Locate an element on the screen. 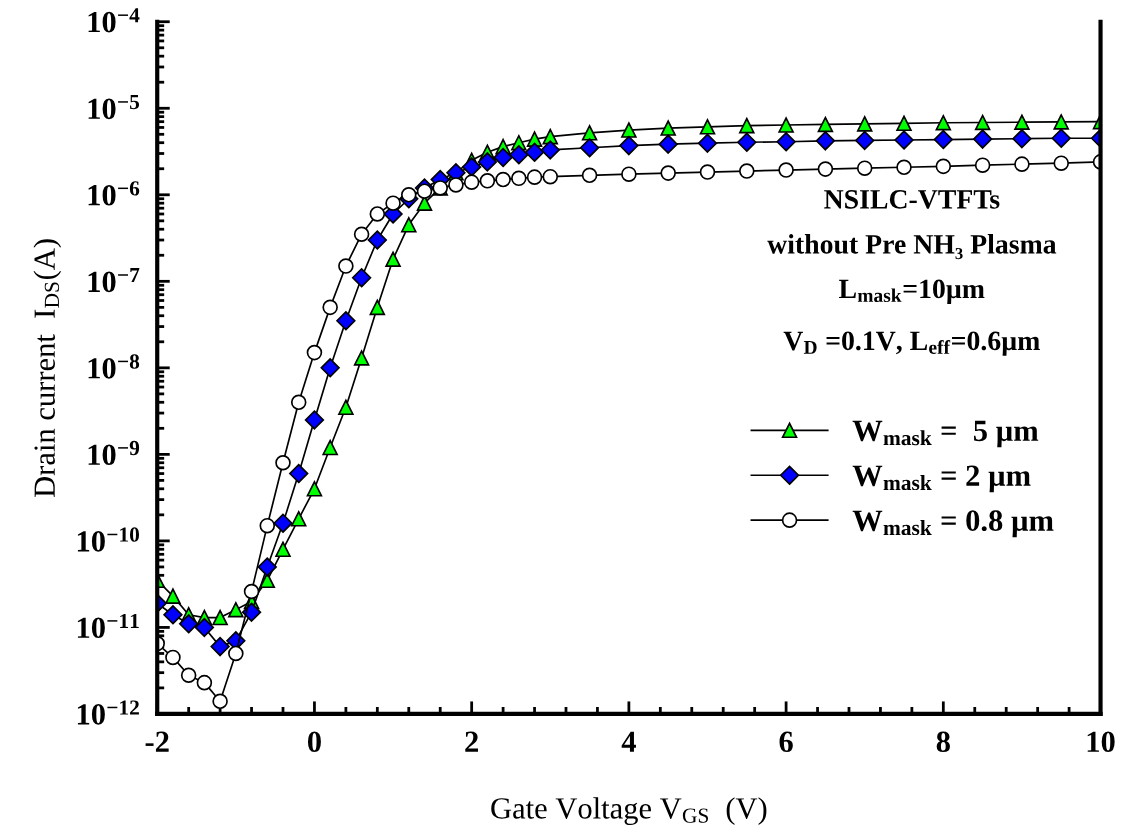 Image resolution: width=1123 pixels, height=836 pixels. annotation: V$_{D}$ =0.1V, L$_{eff}$=0.6µm is located at coordinates (911, 343).